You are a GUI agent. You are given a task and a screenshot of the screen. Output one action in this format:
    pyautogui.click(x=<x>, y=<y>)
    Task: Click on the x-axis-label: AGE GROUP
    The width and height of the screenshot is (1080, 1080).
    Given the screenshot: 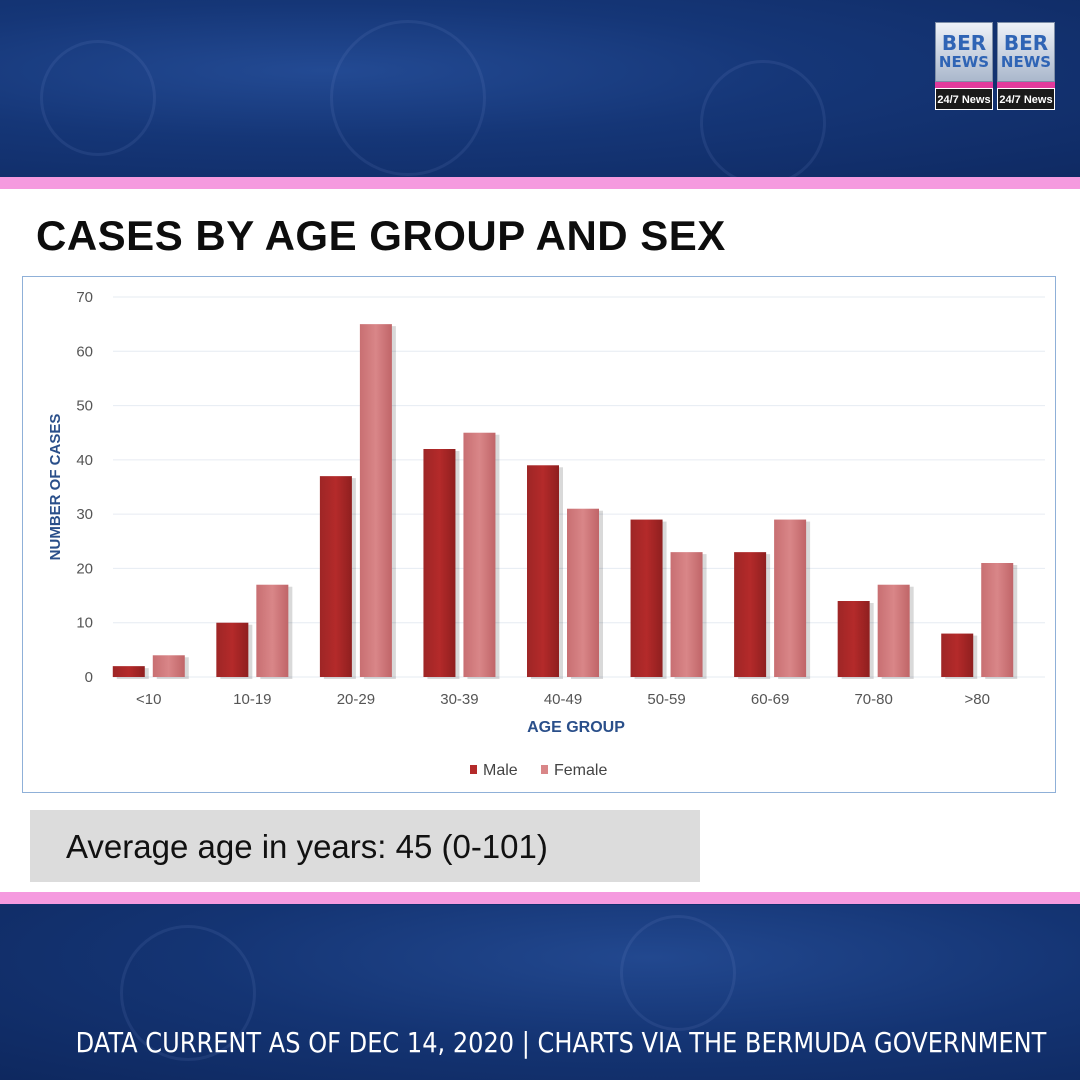 What is the action you would take?
    pyautogui.click(x=576, y=727)
    